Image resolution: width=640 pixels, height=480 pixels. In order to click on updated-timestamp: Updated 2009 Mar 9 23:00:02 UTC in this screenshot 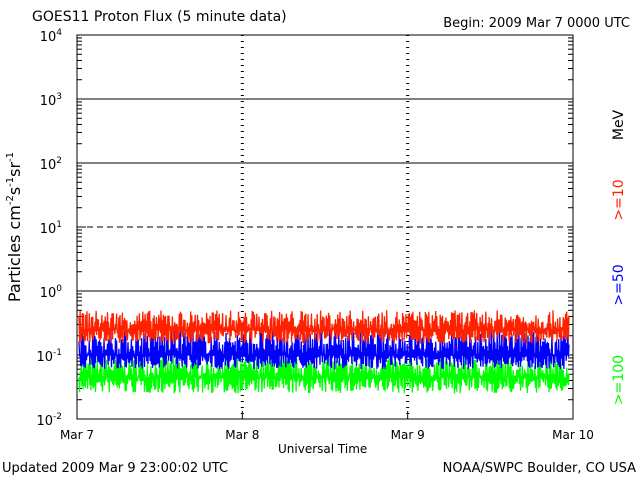, I will do `click(115, 468)`.